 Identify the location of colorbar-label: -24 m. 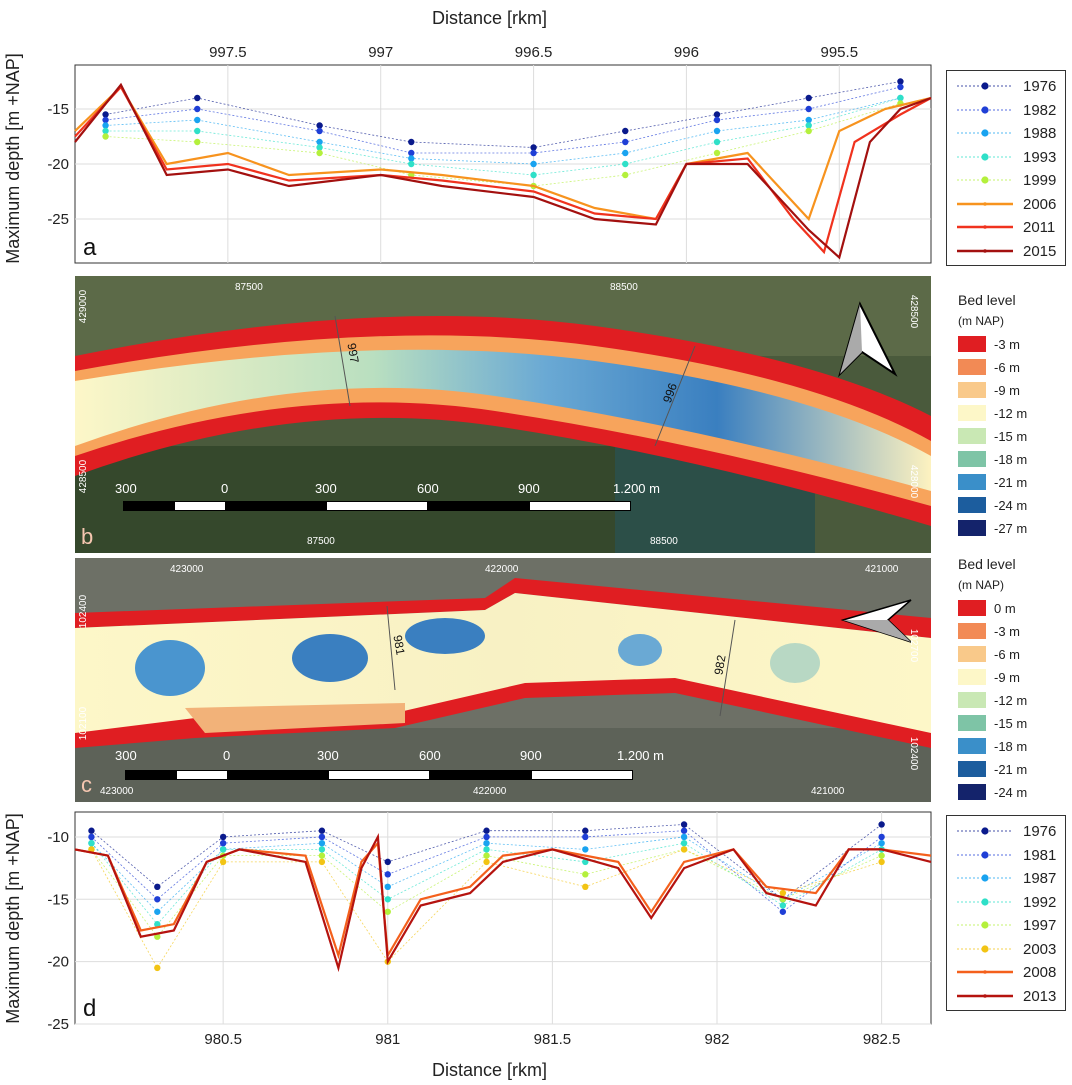
(1011, 505).